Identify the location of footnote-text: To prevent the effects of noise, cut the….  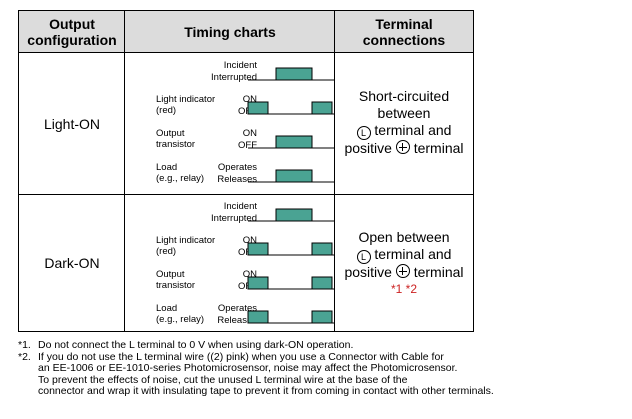
(223, 379).